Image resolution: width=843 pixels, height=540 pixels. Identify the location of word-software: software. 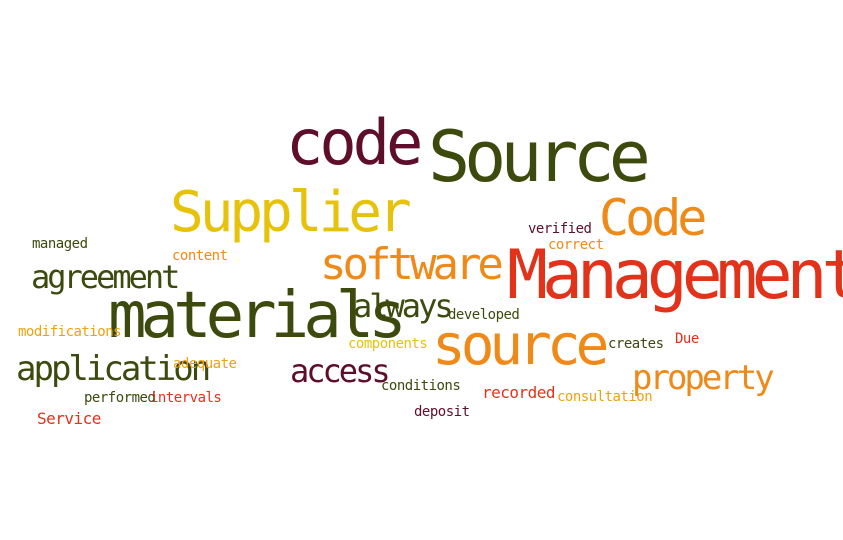
(412, 264).